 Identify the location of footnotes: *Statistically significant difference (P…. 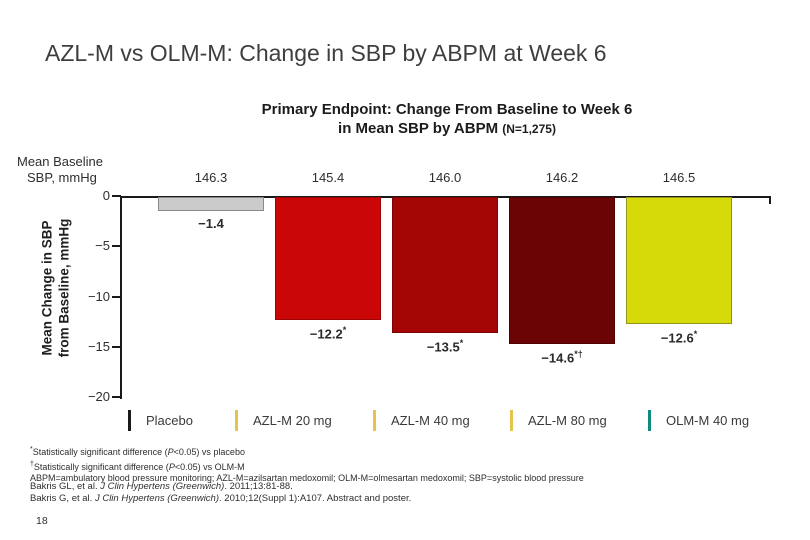
(307, 464).